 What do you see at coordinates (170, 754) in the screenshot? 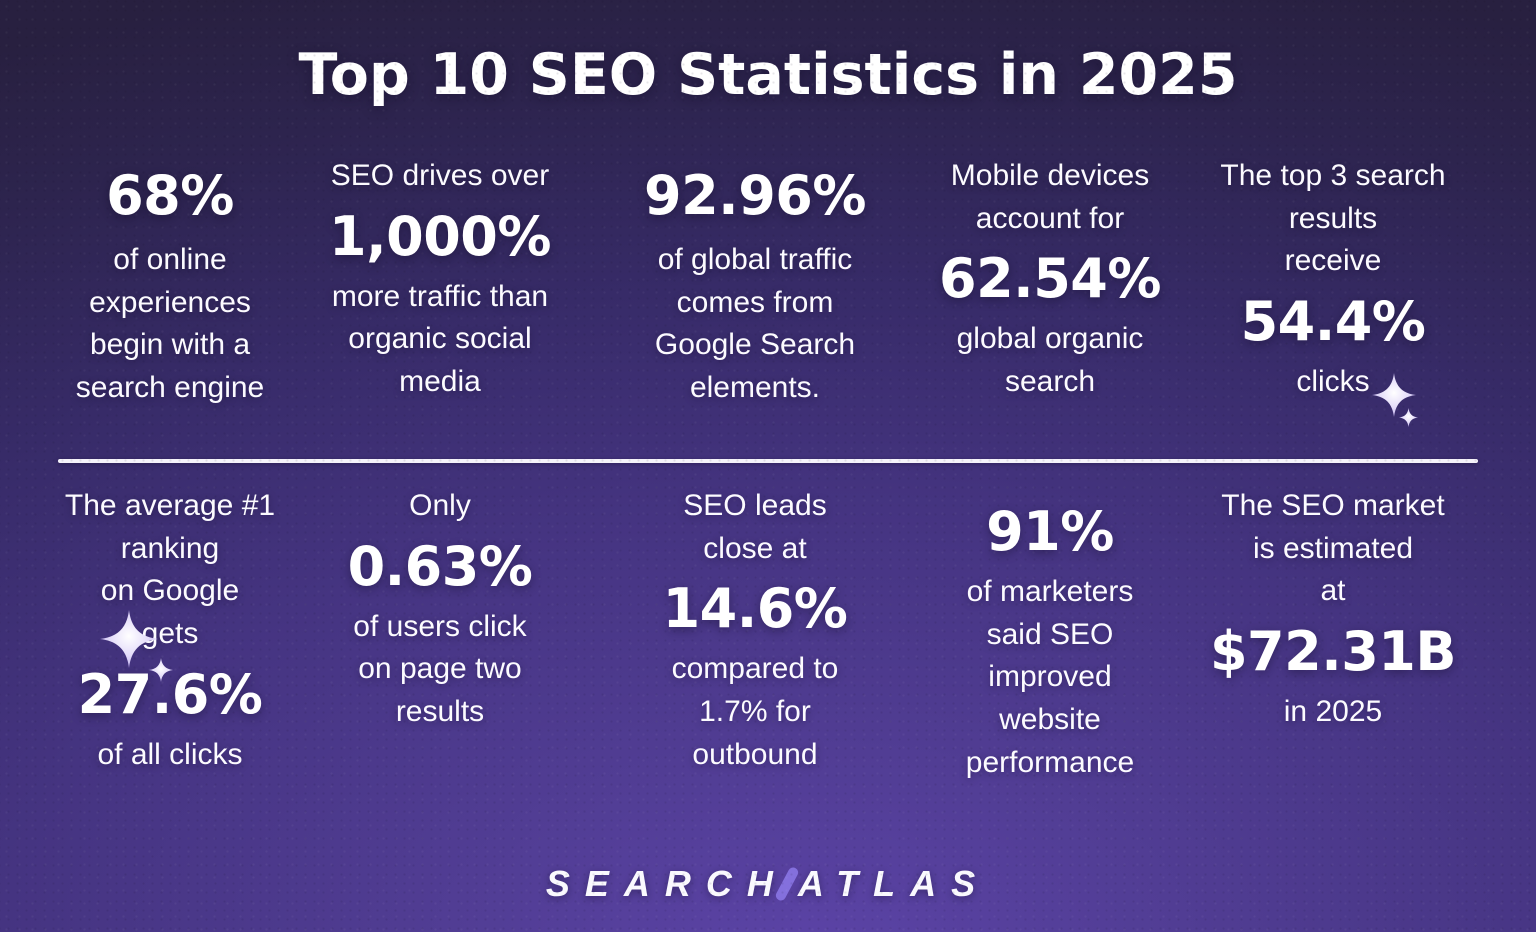
I see `stat-6-description: of all clicks` at bounding box center [170, 754].